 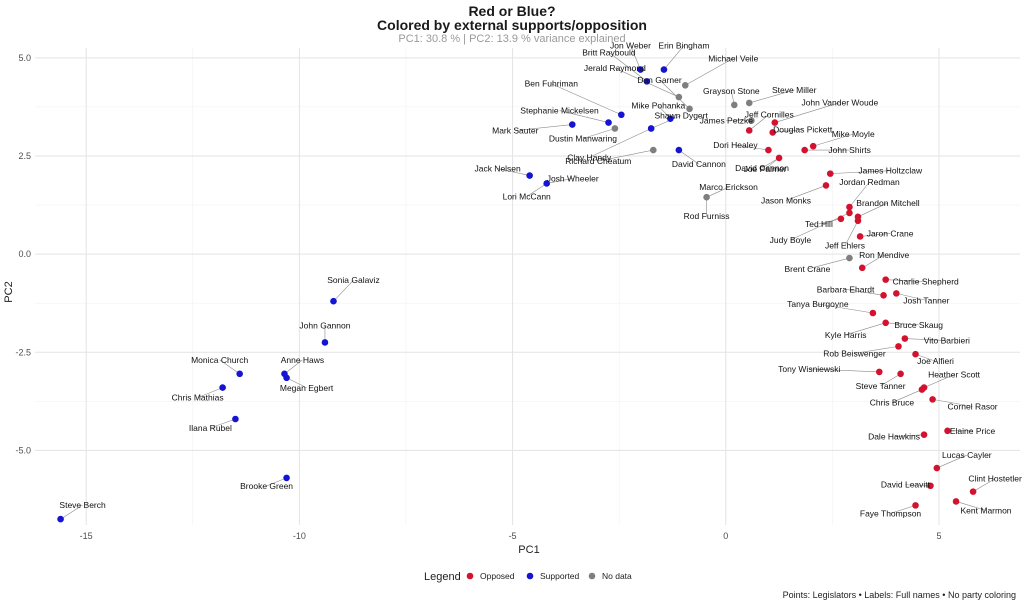 What do you see at coordinates (853, 134) in the screenshot?
I see `point-label: Mike Moyle` at bounding box center [853, 134].